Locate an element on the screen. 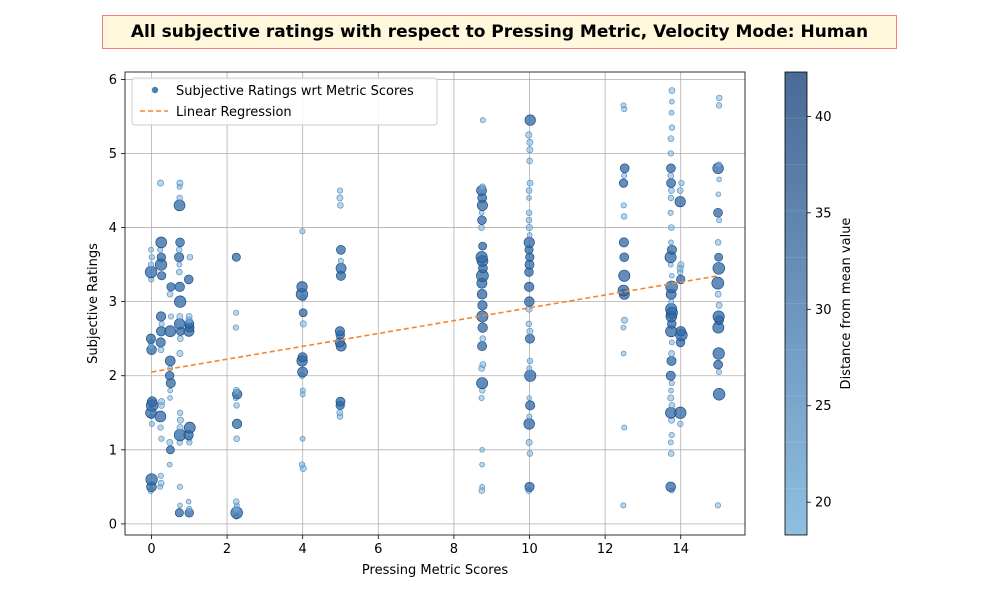 This screenshot has height=600, width=1000. x-tick-label: 12 is located at coordinates (605, 549).